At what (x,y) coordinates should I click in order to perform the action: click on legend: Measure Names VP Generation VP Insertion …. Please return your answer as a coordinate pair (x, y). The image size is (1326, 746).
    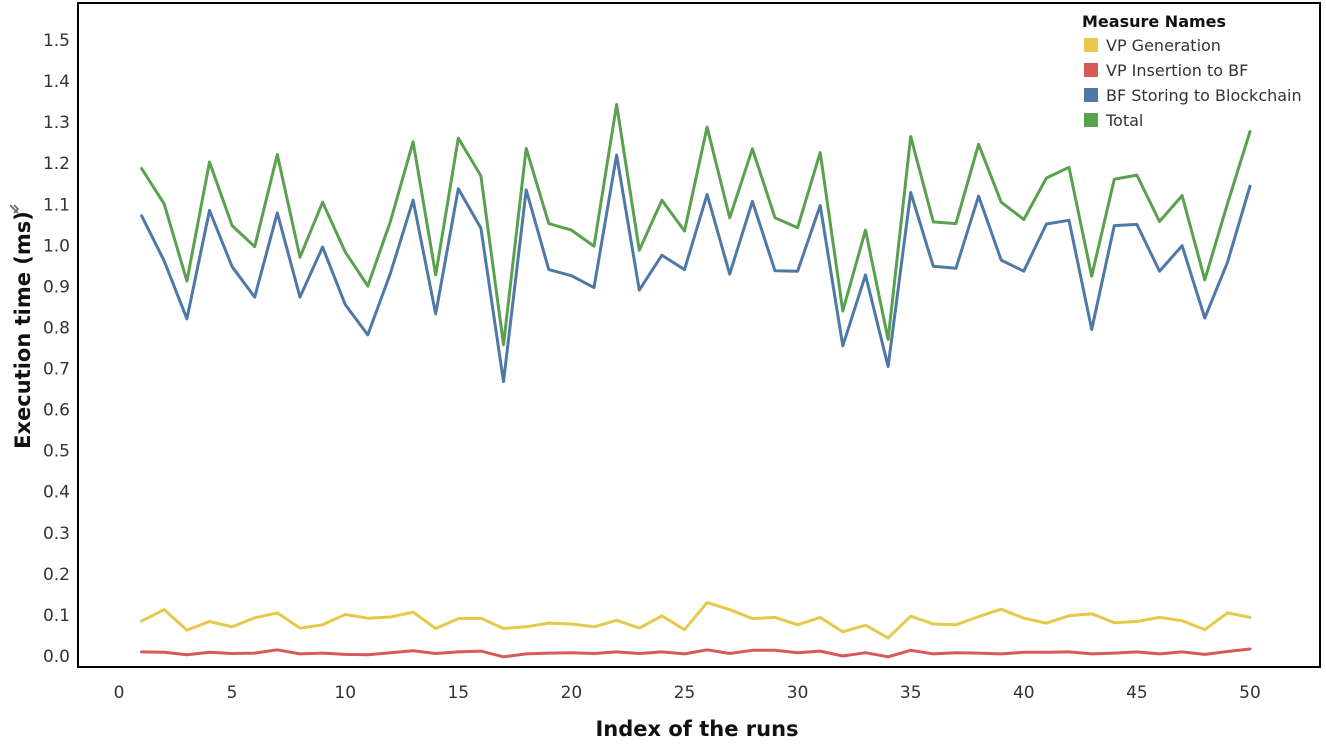
    Looking at the image, I should click on (1192, 71).